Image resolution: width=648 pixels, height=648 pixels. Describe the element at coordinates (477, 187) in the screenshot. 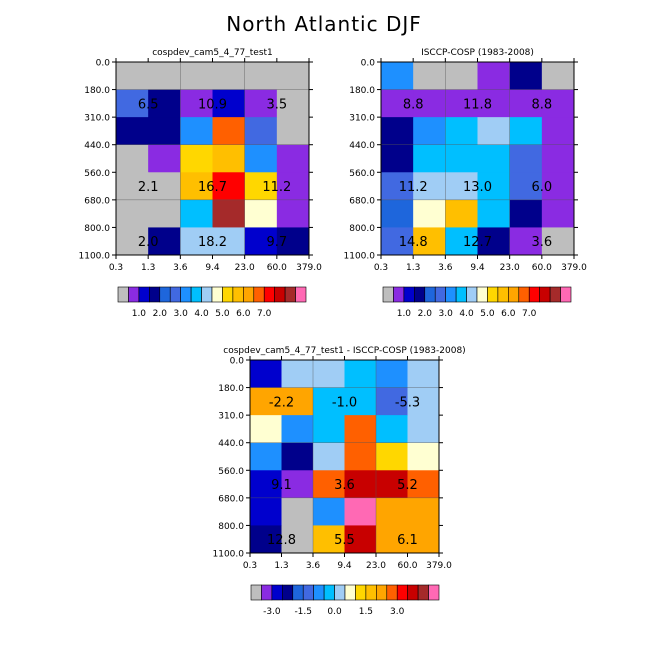

I see `cell-value-label: 13.0` at that location.